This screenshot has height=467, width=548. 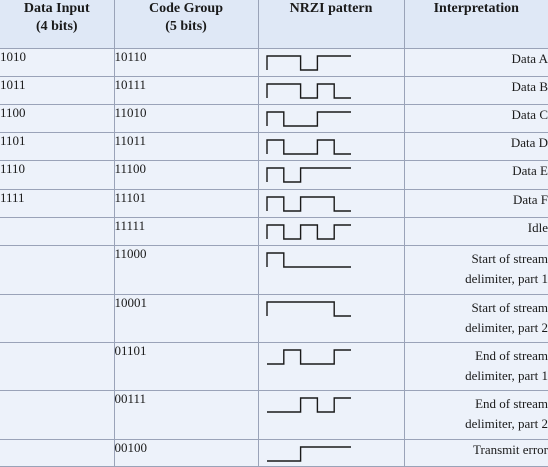 I want to click on data-input-cell: 1100, so click(x=57, y=119).